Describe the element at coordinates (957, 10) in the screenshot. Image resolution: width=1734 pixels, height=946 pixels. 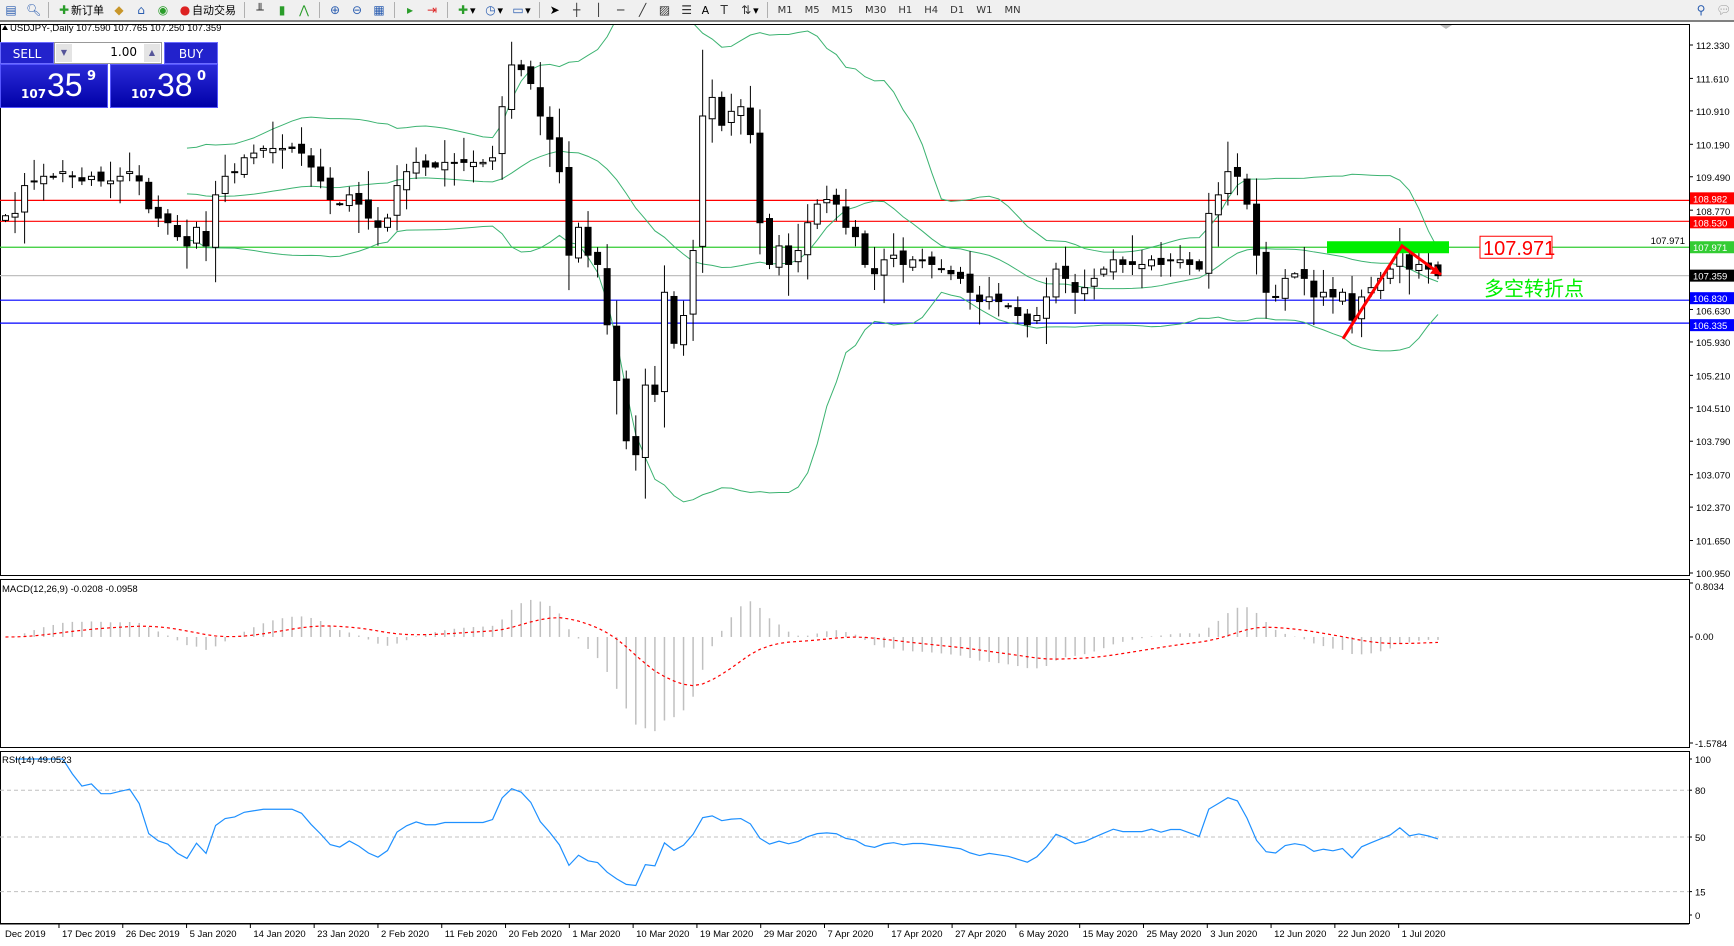
I see `timeframe-d1: D1` at that location.